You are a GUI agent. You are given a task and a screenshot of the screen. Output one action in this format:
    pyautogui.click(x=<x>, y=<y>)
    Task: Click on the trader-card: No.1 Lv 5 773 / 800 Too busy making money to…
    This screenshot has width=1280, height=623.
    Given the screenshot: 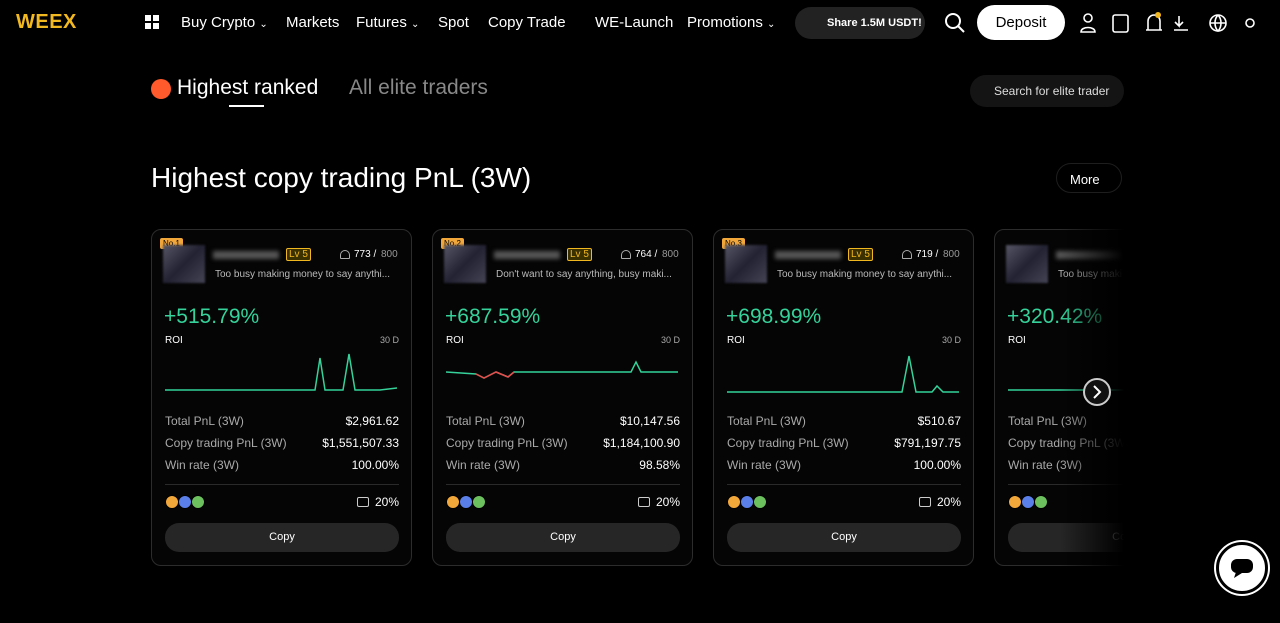 What is the action you would take?
    pyautogui.click(x=281, y=397)
    